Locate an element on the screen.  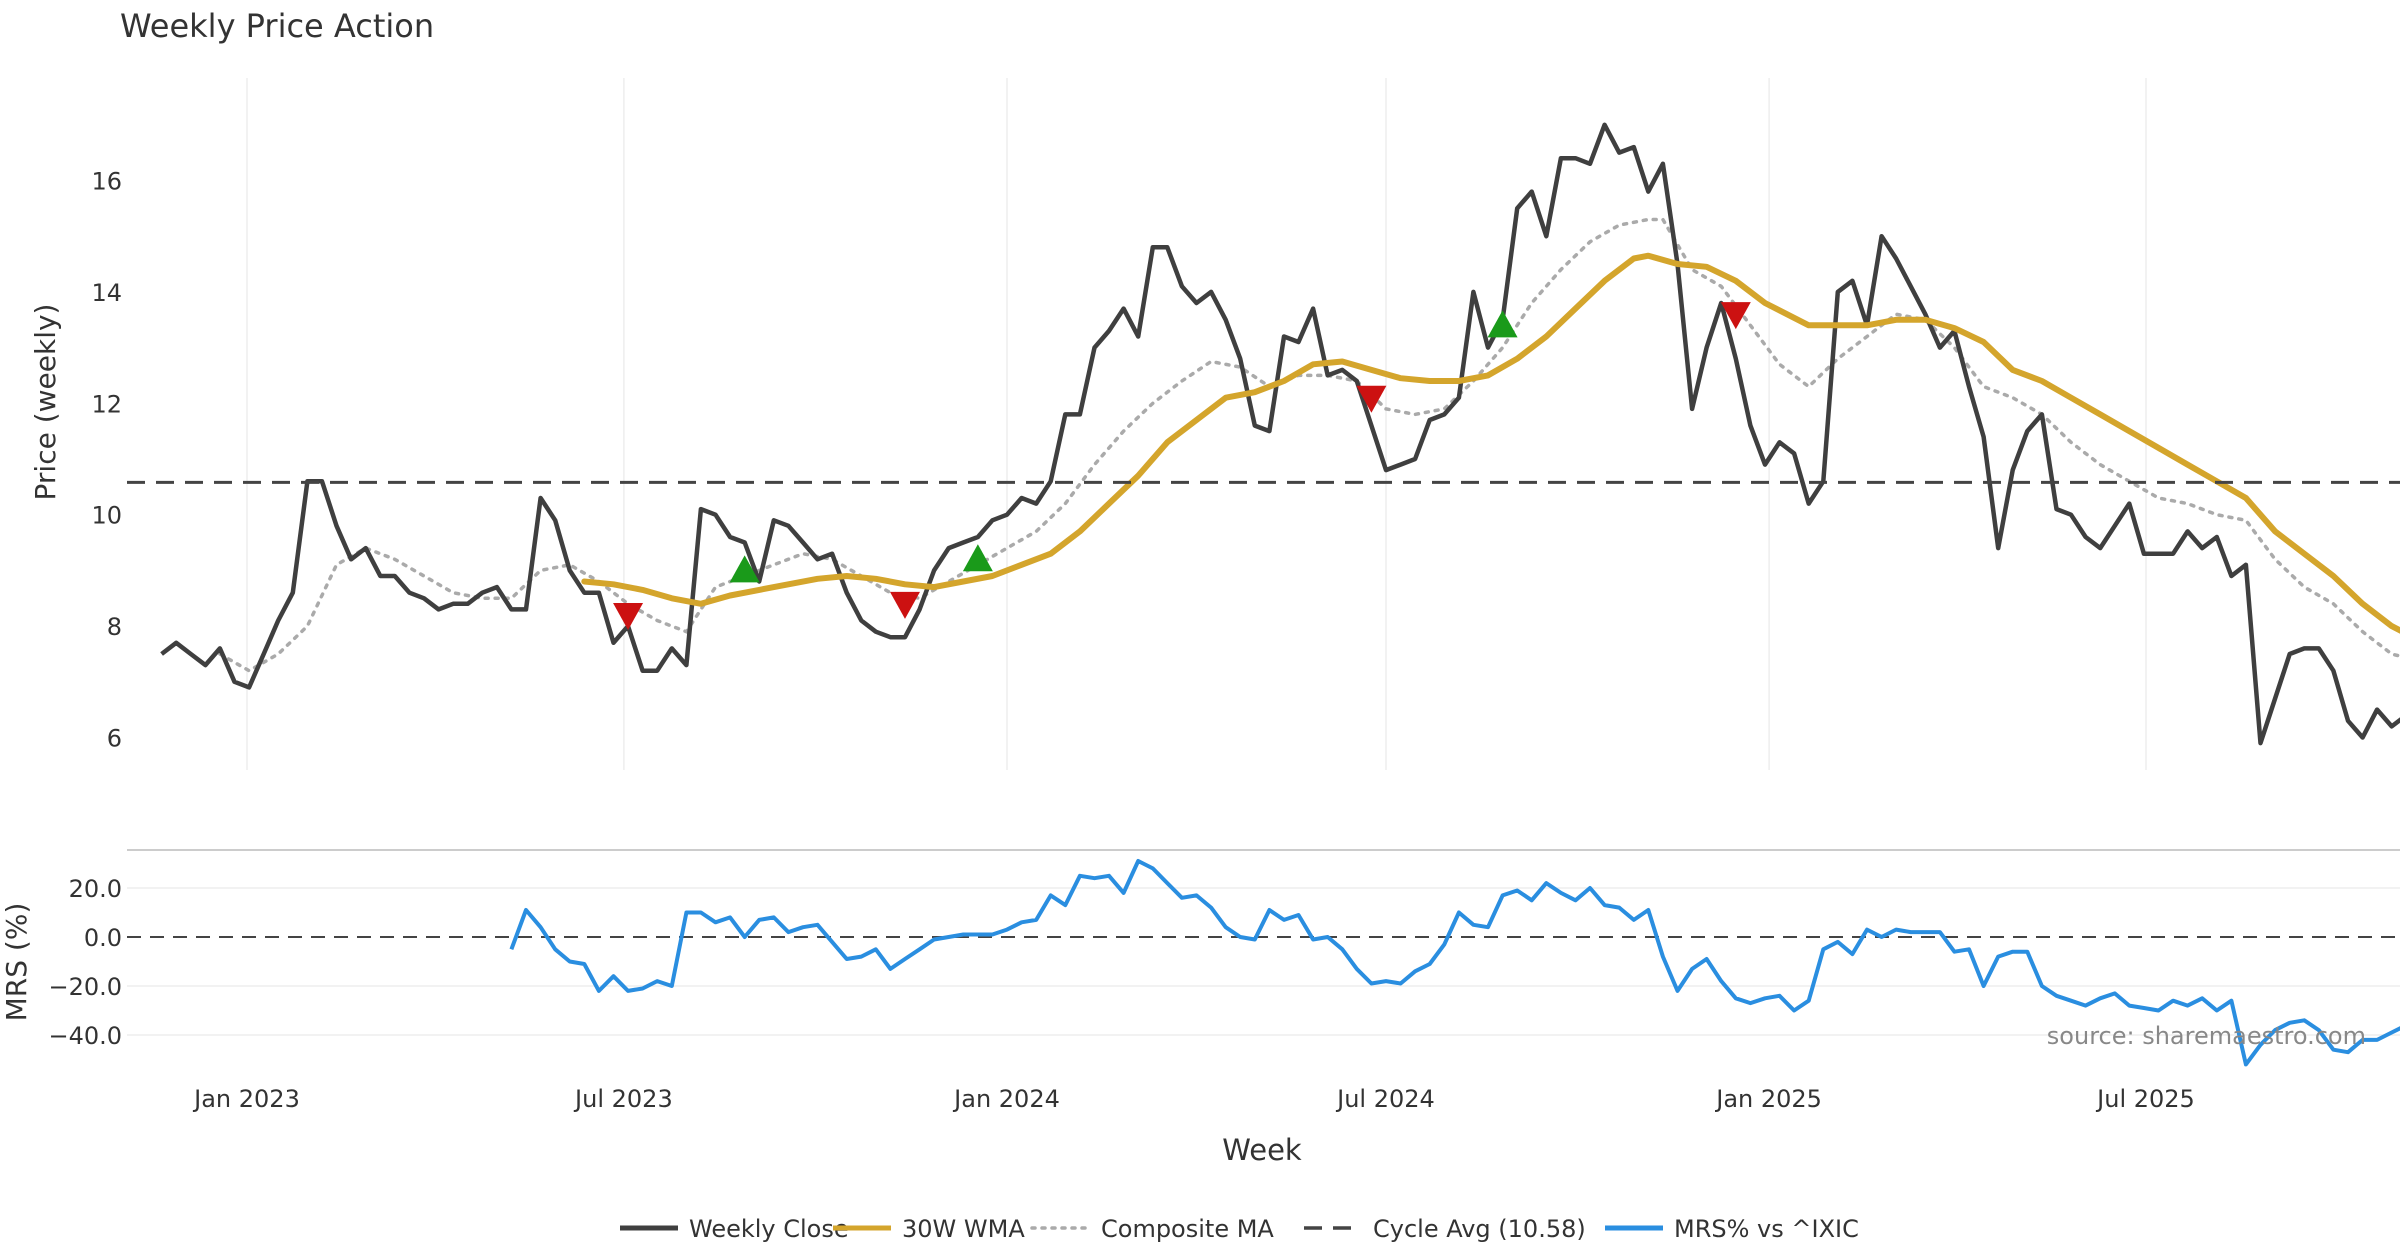
mrs-line is located at coordinates (1454, 963).